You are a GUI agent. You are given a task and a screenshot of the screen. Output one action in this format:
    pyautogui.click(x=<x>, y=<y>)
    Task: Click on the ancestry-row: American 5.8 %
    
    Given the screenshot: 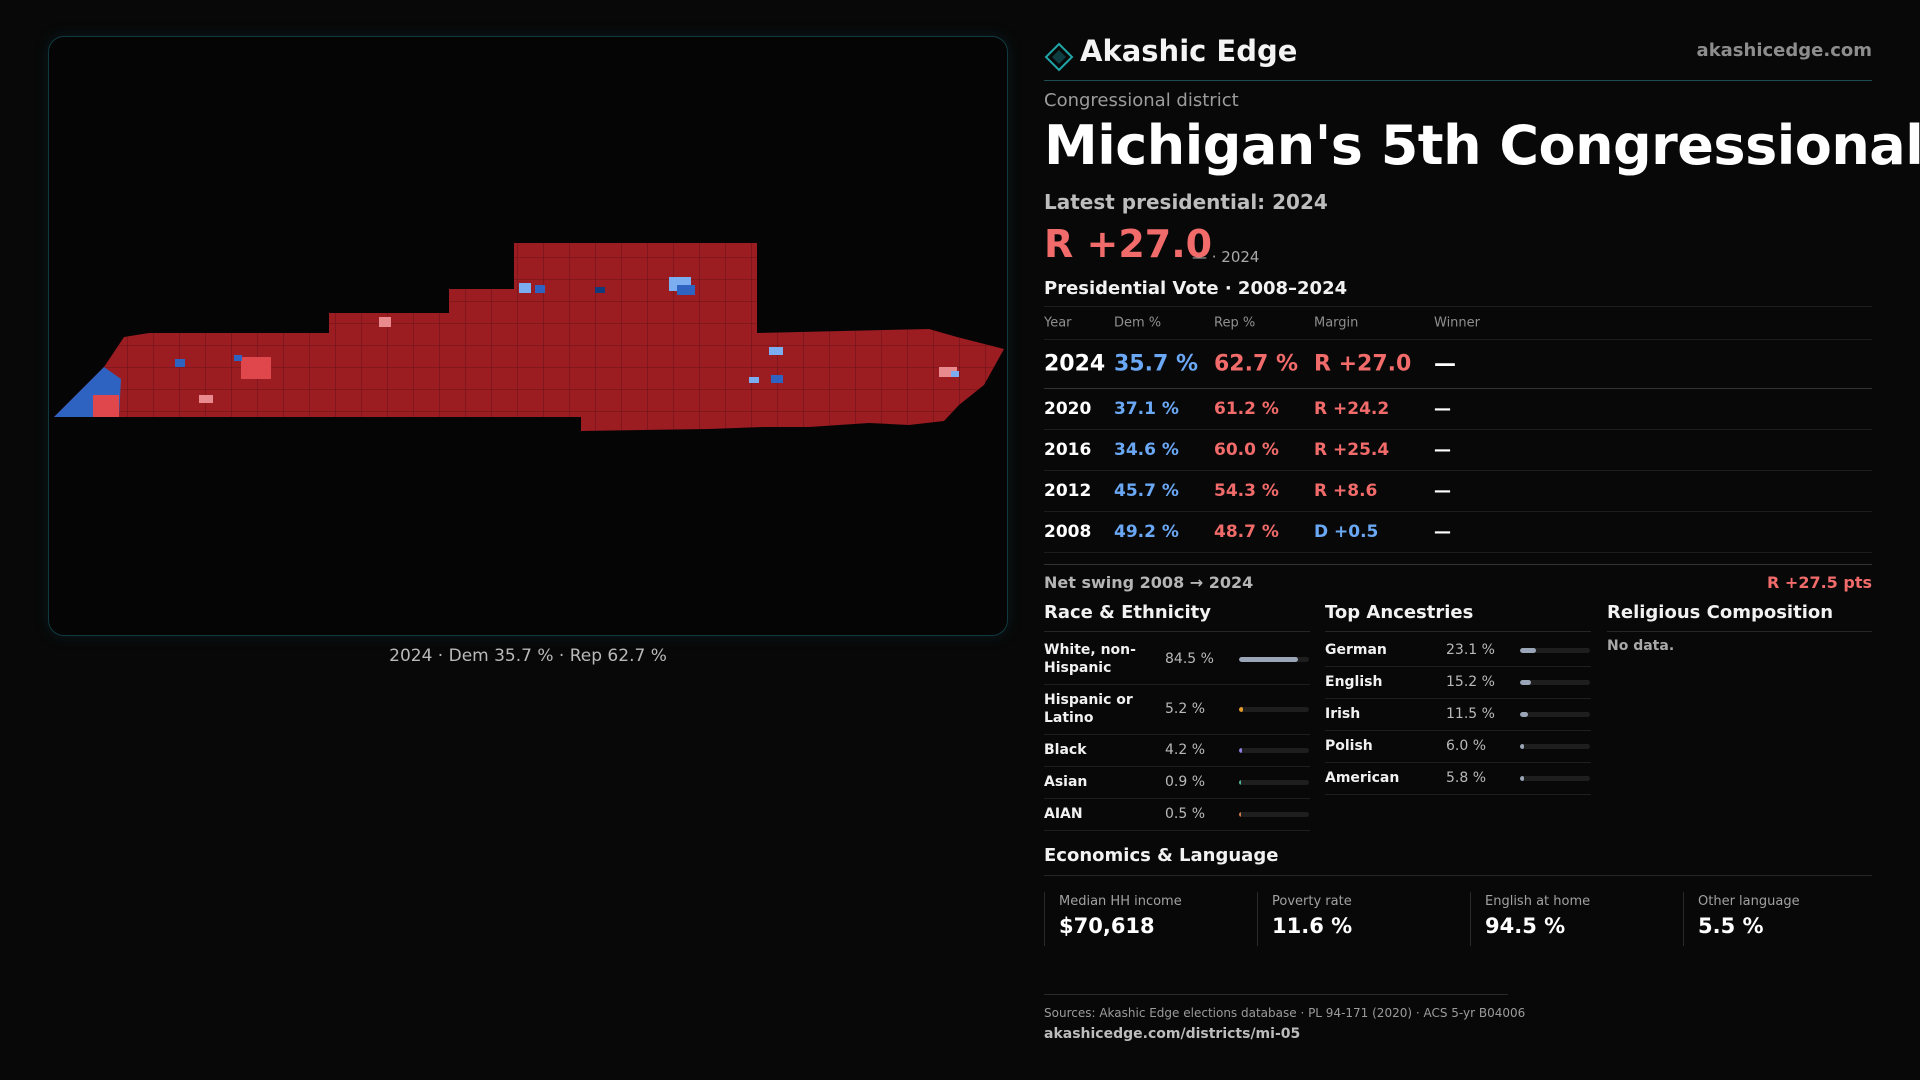 What is the action you would take?
    pyautogui.click(x=1458, y=778)
    